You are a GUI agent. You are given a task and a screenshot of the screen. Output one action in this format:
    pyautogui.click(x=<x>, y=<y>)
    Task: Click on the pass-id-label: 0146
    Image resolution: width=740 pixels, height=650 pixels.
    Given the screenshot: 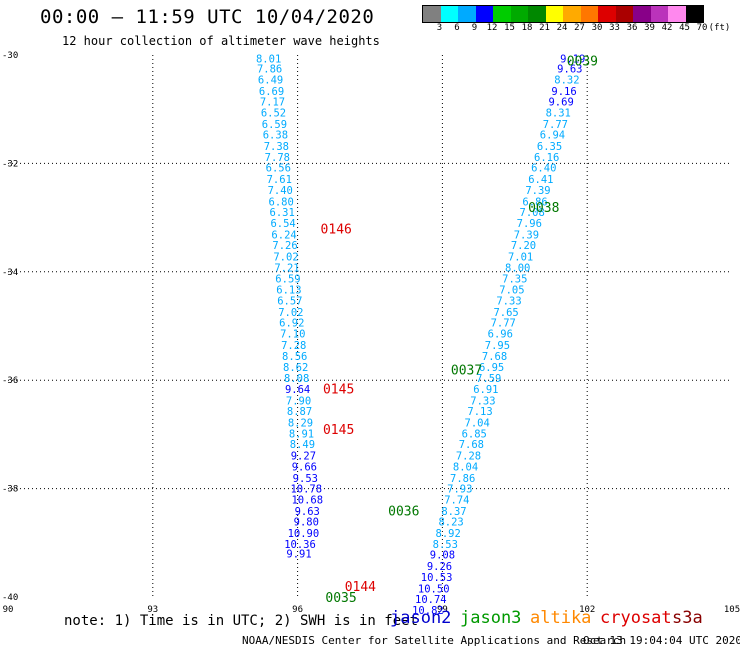 What is the action you would take?
    pyautogui.click(x=336, y=229)
    